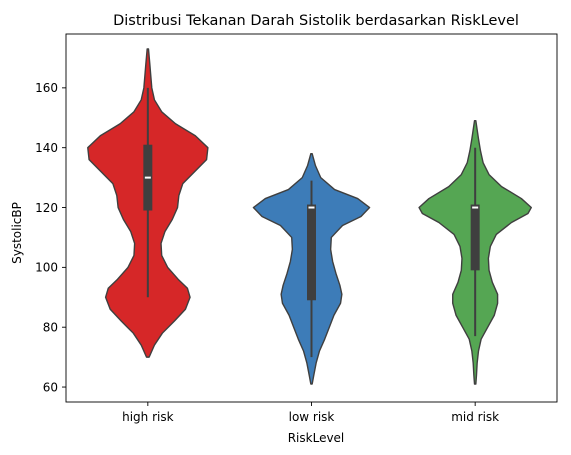 This screenshot has height=455, width=571. What do you see at coordinates (147, 417) in the screenshot?
I see `x-tick-label: high risk` at bounding box center [147, 417].